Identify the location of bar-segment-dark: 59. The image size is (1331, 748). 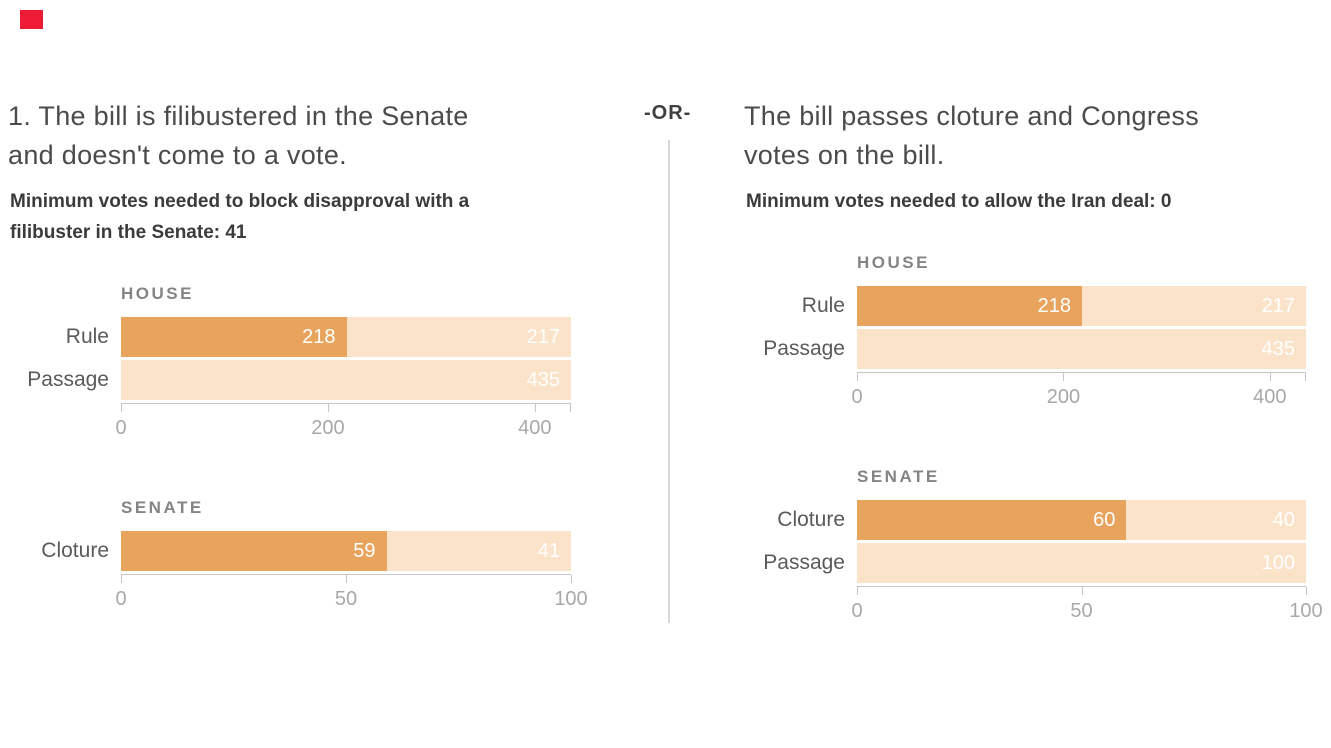
(254, 551).